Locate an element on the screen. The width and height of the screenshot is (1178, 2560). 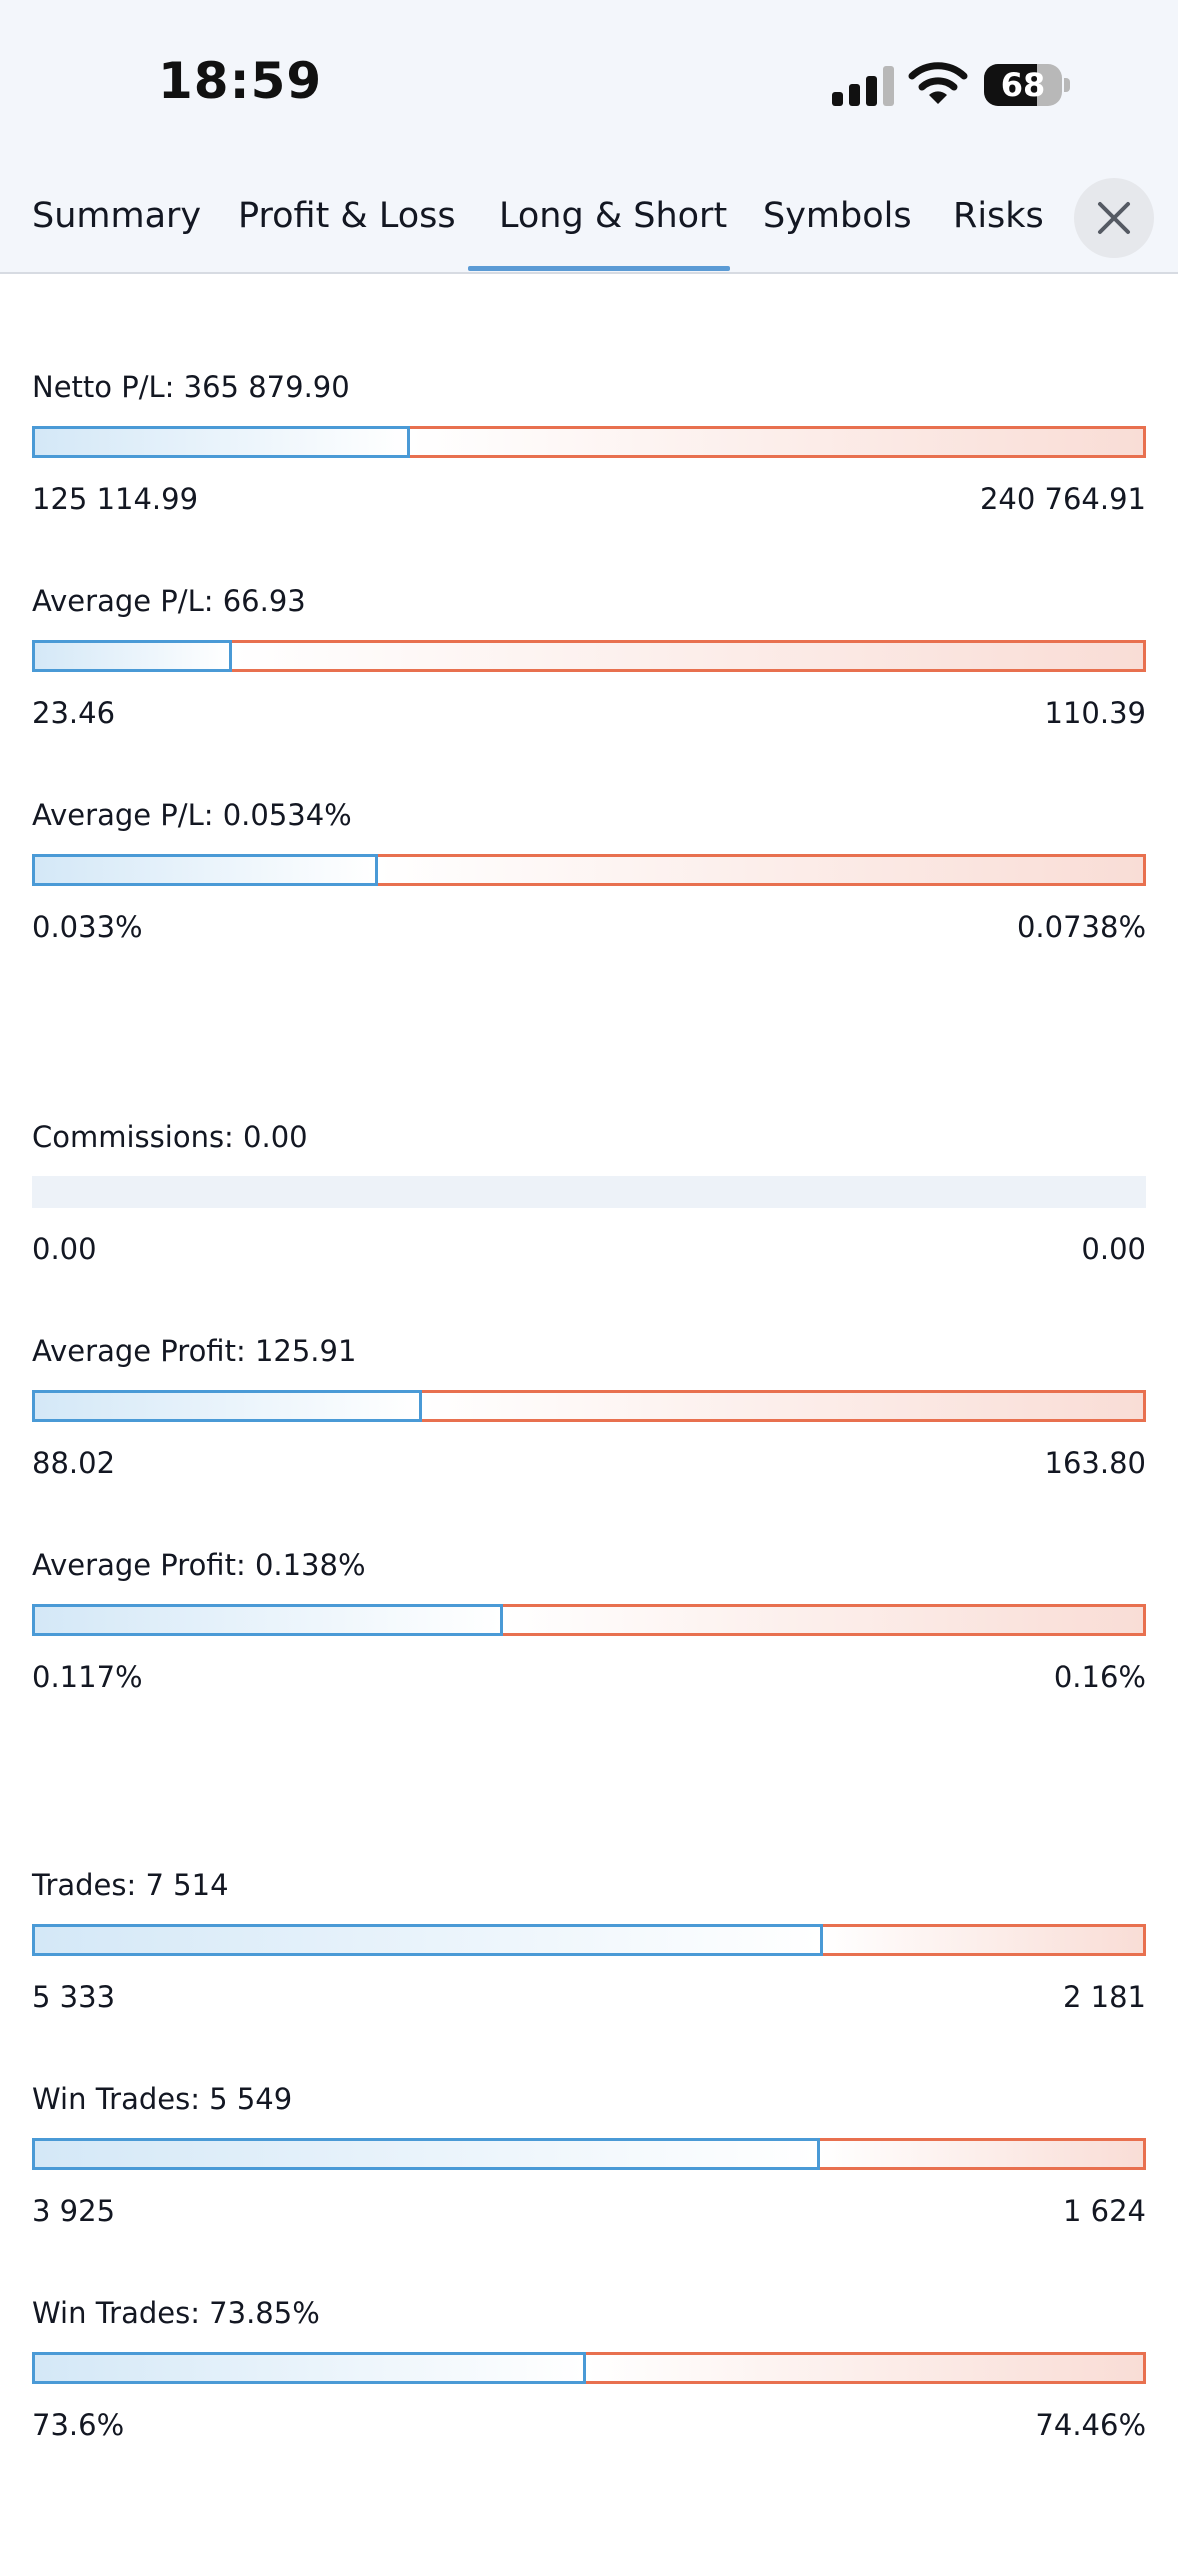
wifi-icon is located at coordinates (938, 83).